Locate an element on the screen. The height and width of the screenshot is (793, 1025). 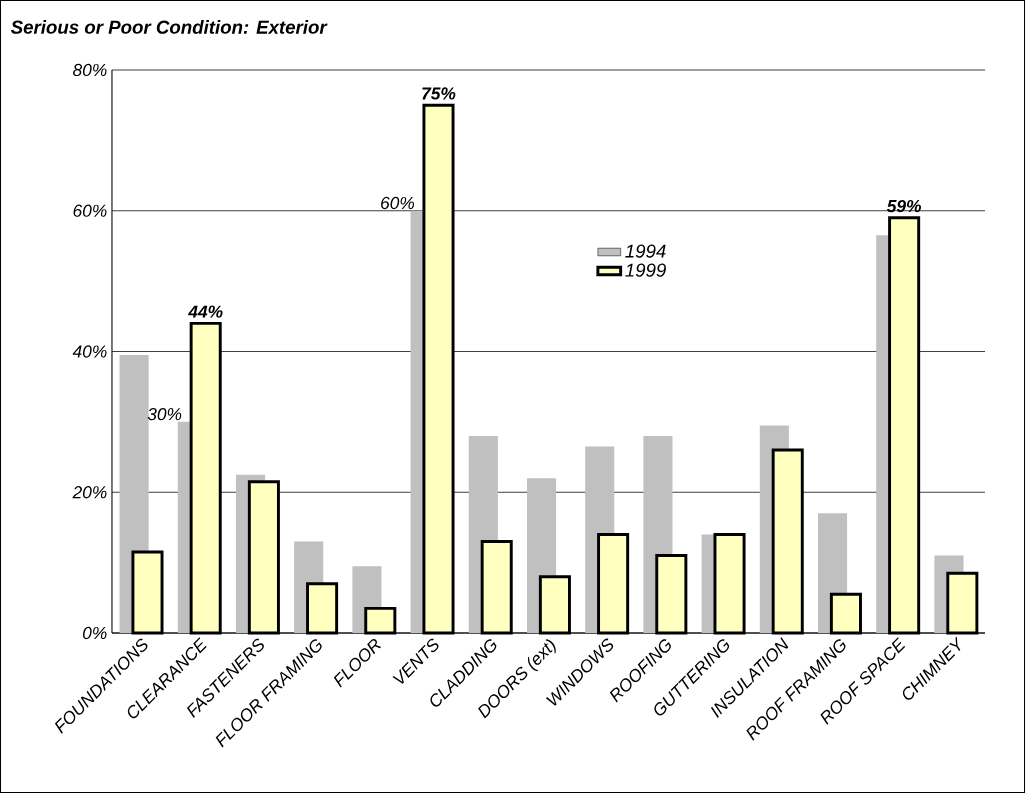
y-tick-label: 60% is located at coordinates (90, 210).